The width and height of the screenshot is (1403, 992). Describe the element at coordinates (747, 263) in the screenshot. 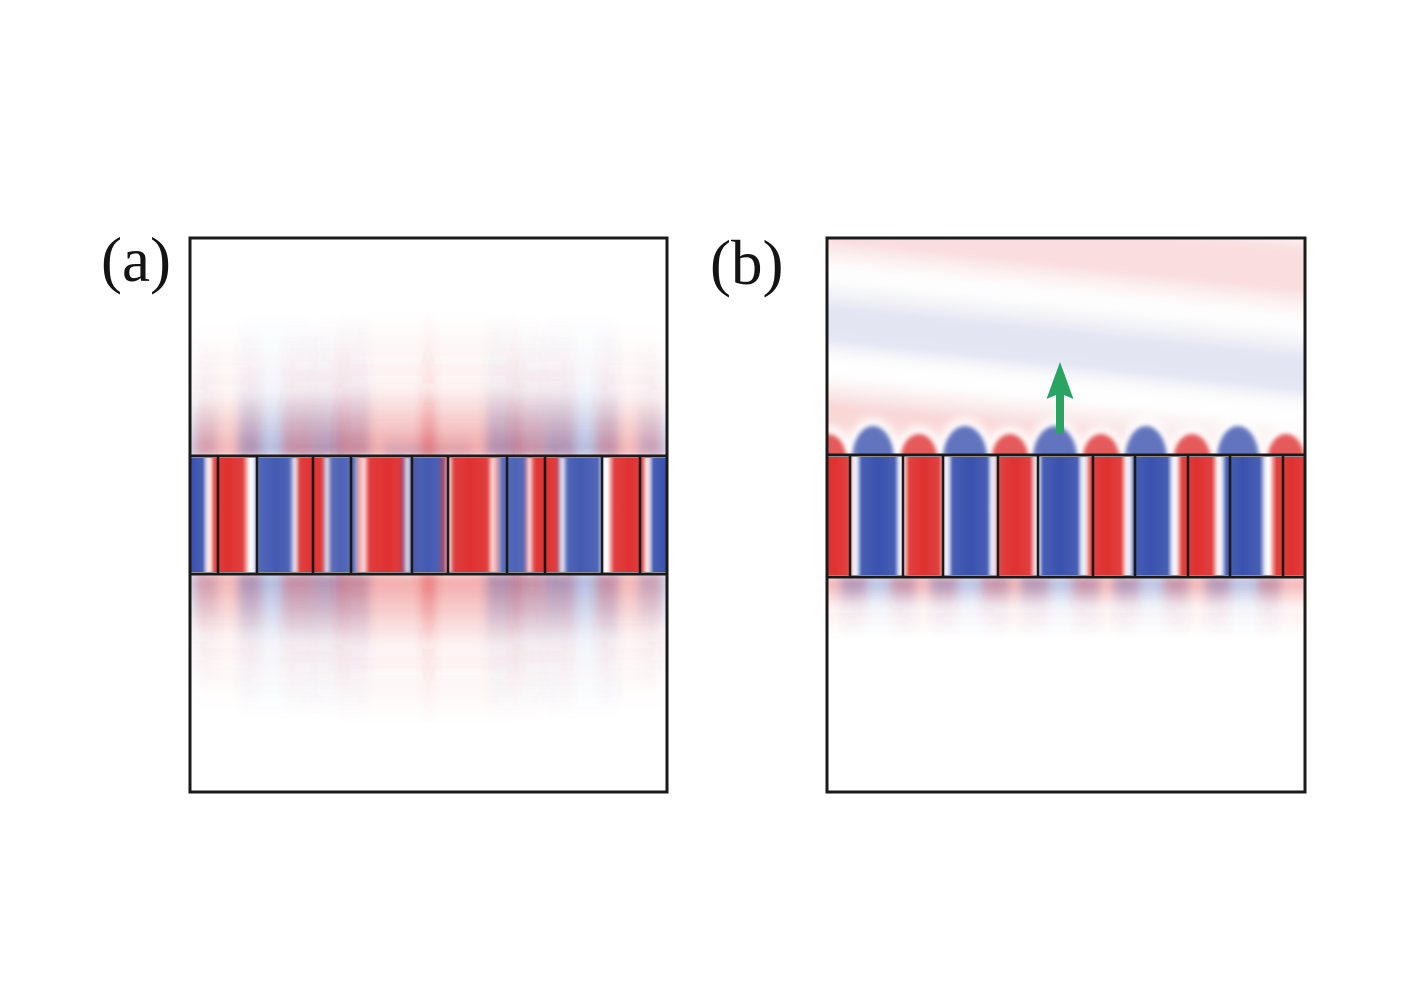

I see `panel-b-label: (b)` at that location.